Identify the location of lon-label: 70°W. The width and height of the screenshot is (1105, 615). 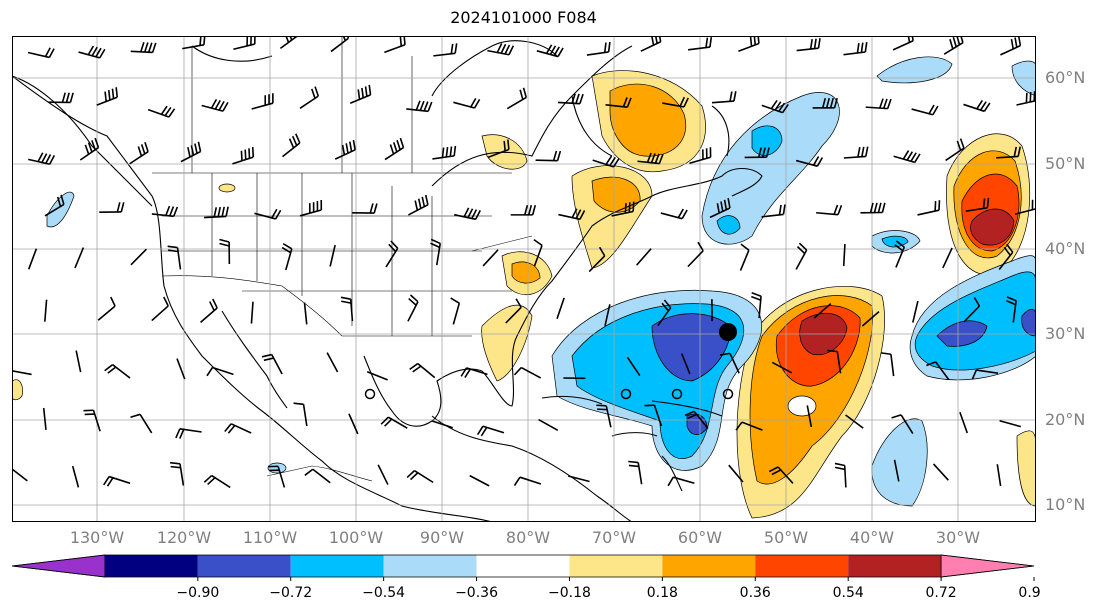
(614, 537).